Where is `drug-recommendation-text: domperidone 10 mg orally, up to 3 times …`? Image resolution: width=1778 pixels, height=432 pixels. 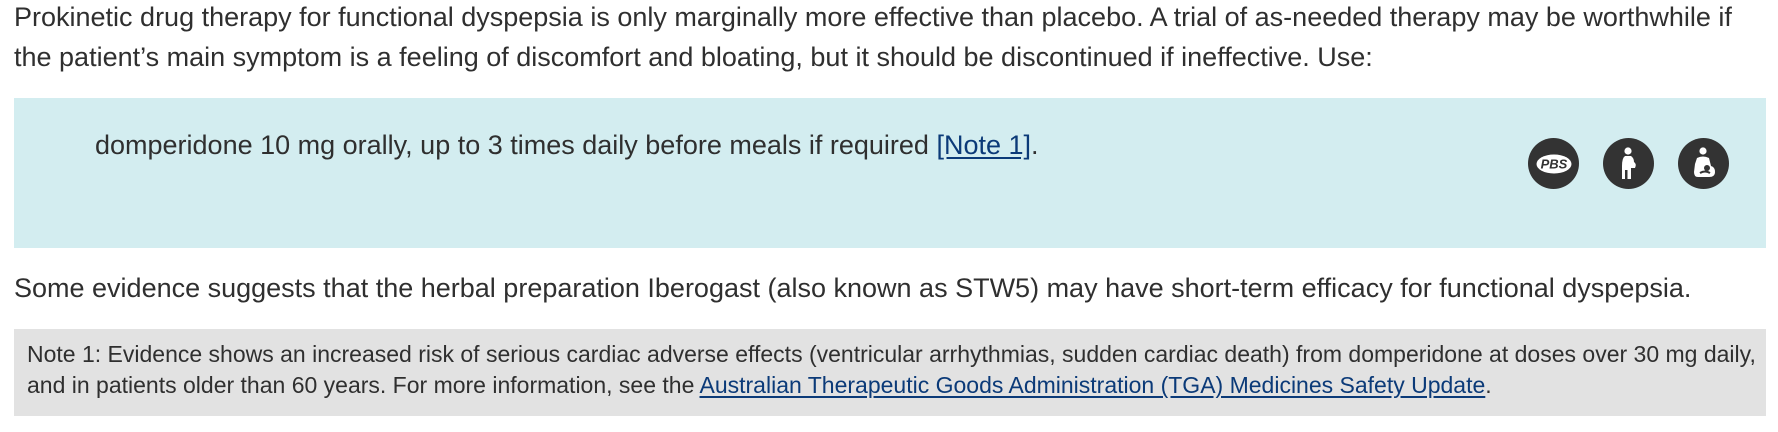 drug-recommendation-text: domperidone 10 mg orally, up to 3 times … is located at coordinates (516, 145).